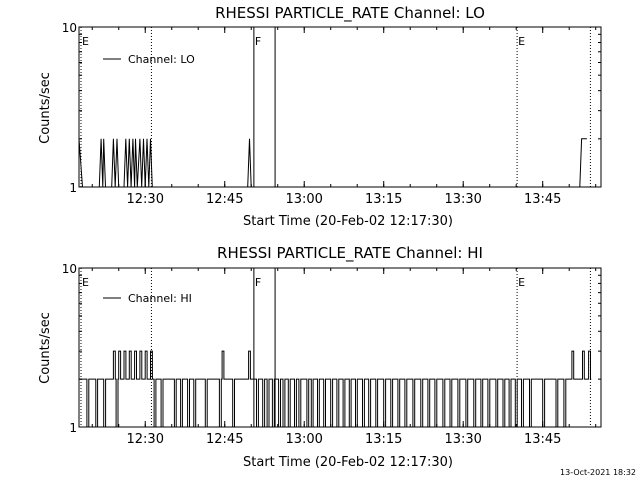  Describe the element at coordinates (303, 199) in the screenshot. I see `lo-x-tick-label: 13:00` at that location.